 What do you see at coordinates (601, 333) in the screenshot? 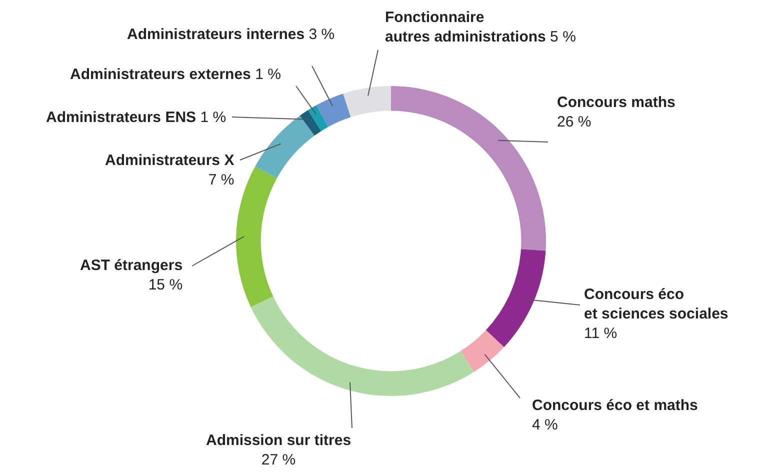
I see `data-label: 11 %` at bounding box center [601, 333].